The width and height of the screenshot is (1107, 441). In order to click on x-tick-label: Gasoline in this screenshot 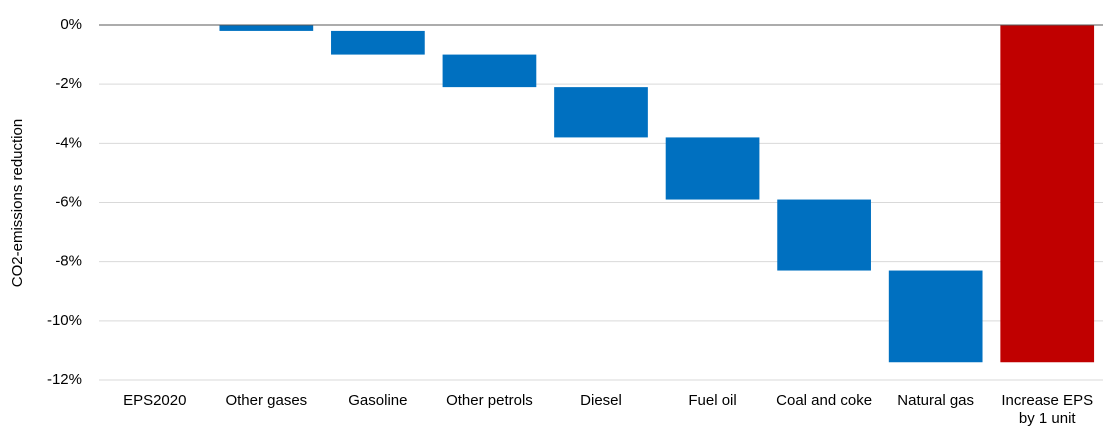, I will do `click(378, 400)`.